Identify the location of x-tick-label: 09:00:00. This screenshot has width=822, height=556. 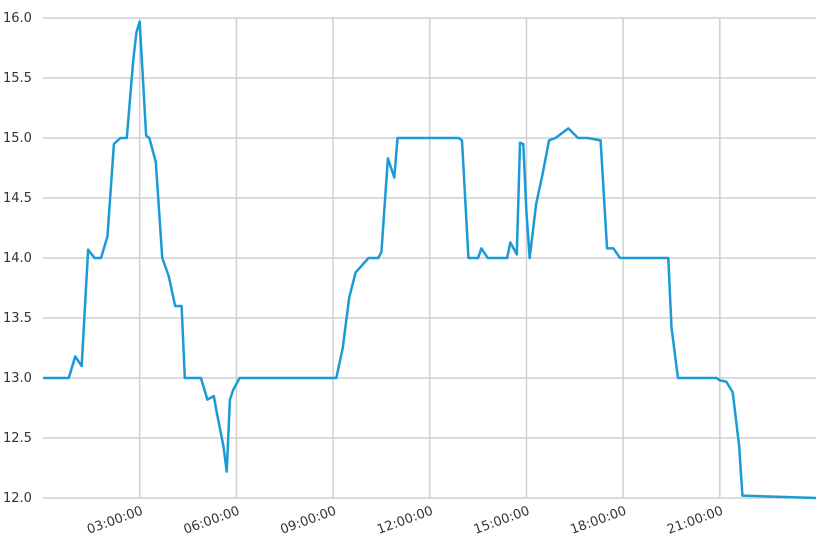
(308, 521).